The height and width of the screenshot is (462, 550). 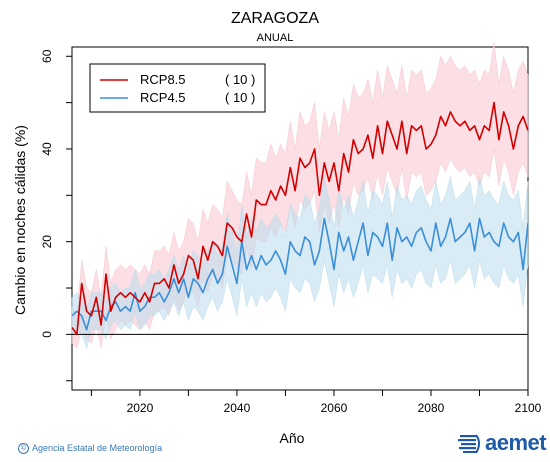 I want to click on logo-text: aemet, so click(x=516, y=442).